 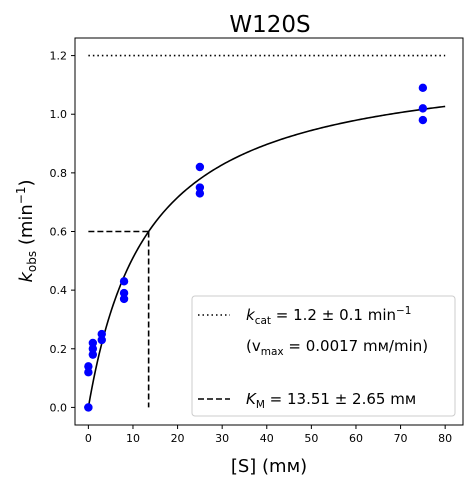 What do you see at coordinates (178, 438) in the screenshot?
I see `x-tick-label: 20` at bounding box center [178, 438].